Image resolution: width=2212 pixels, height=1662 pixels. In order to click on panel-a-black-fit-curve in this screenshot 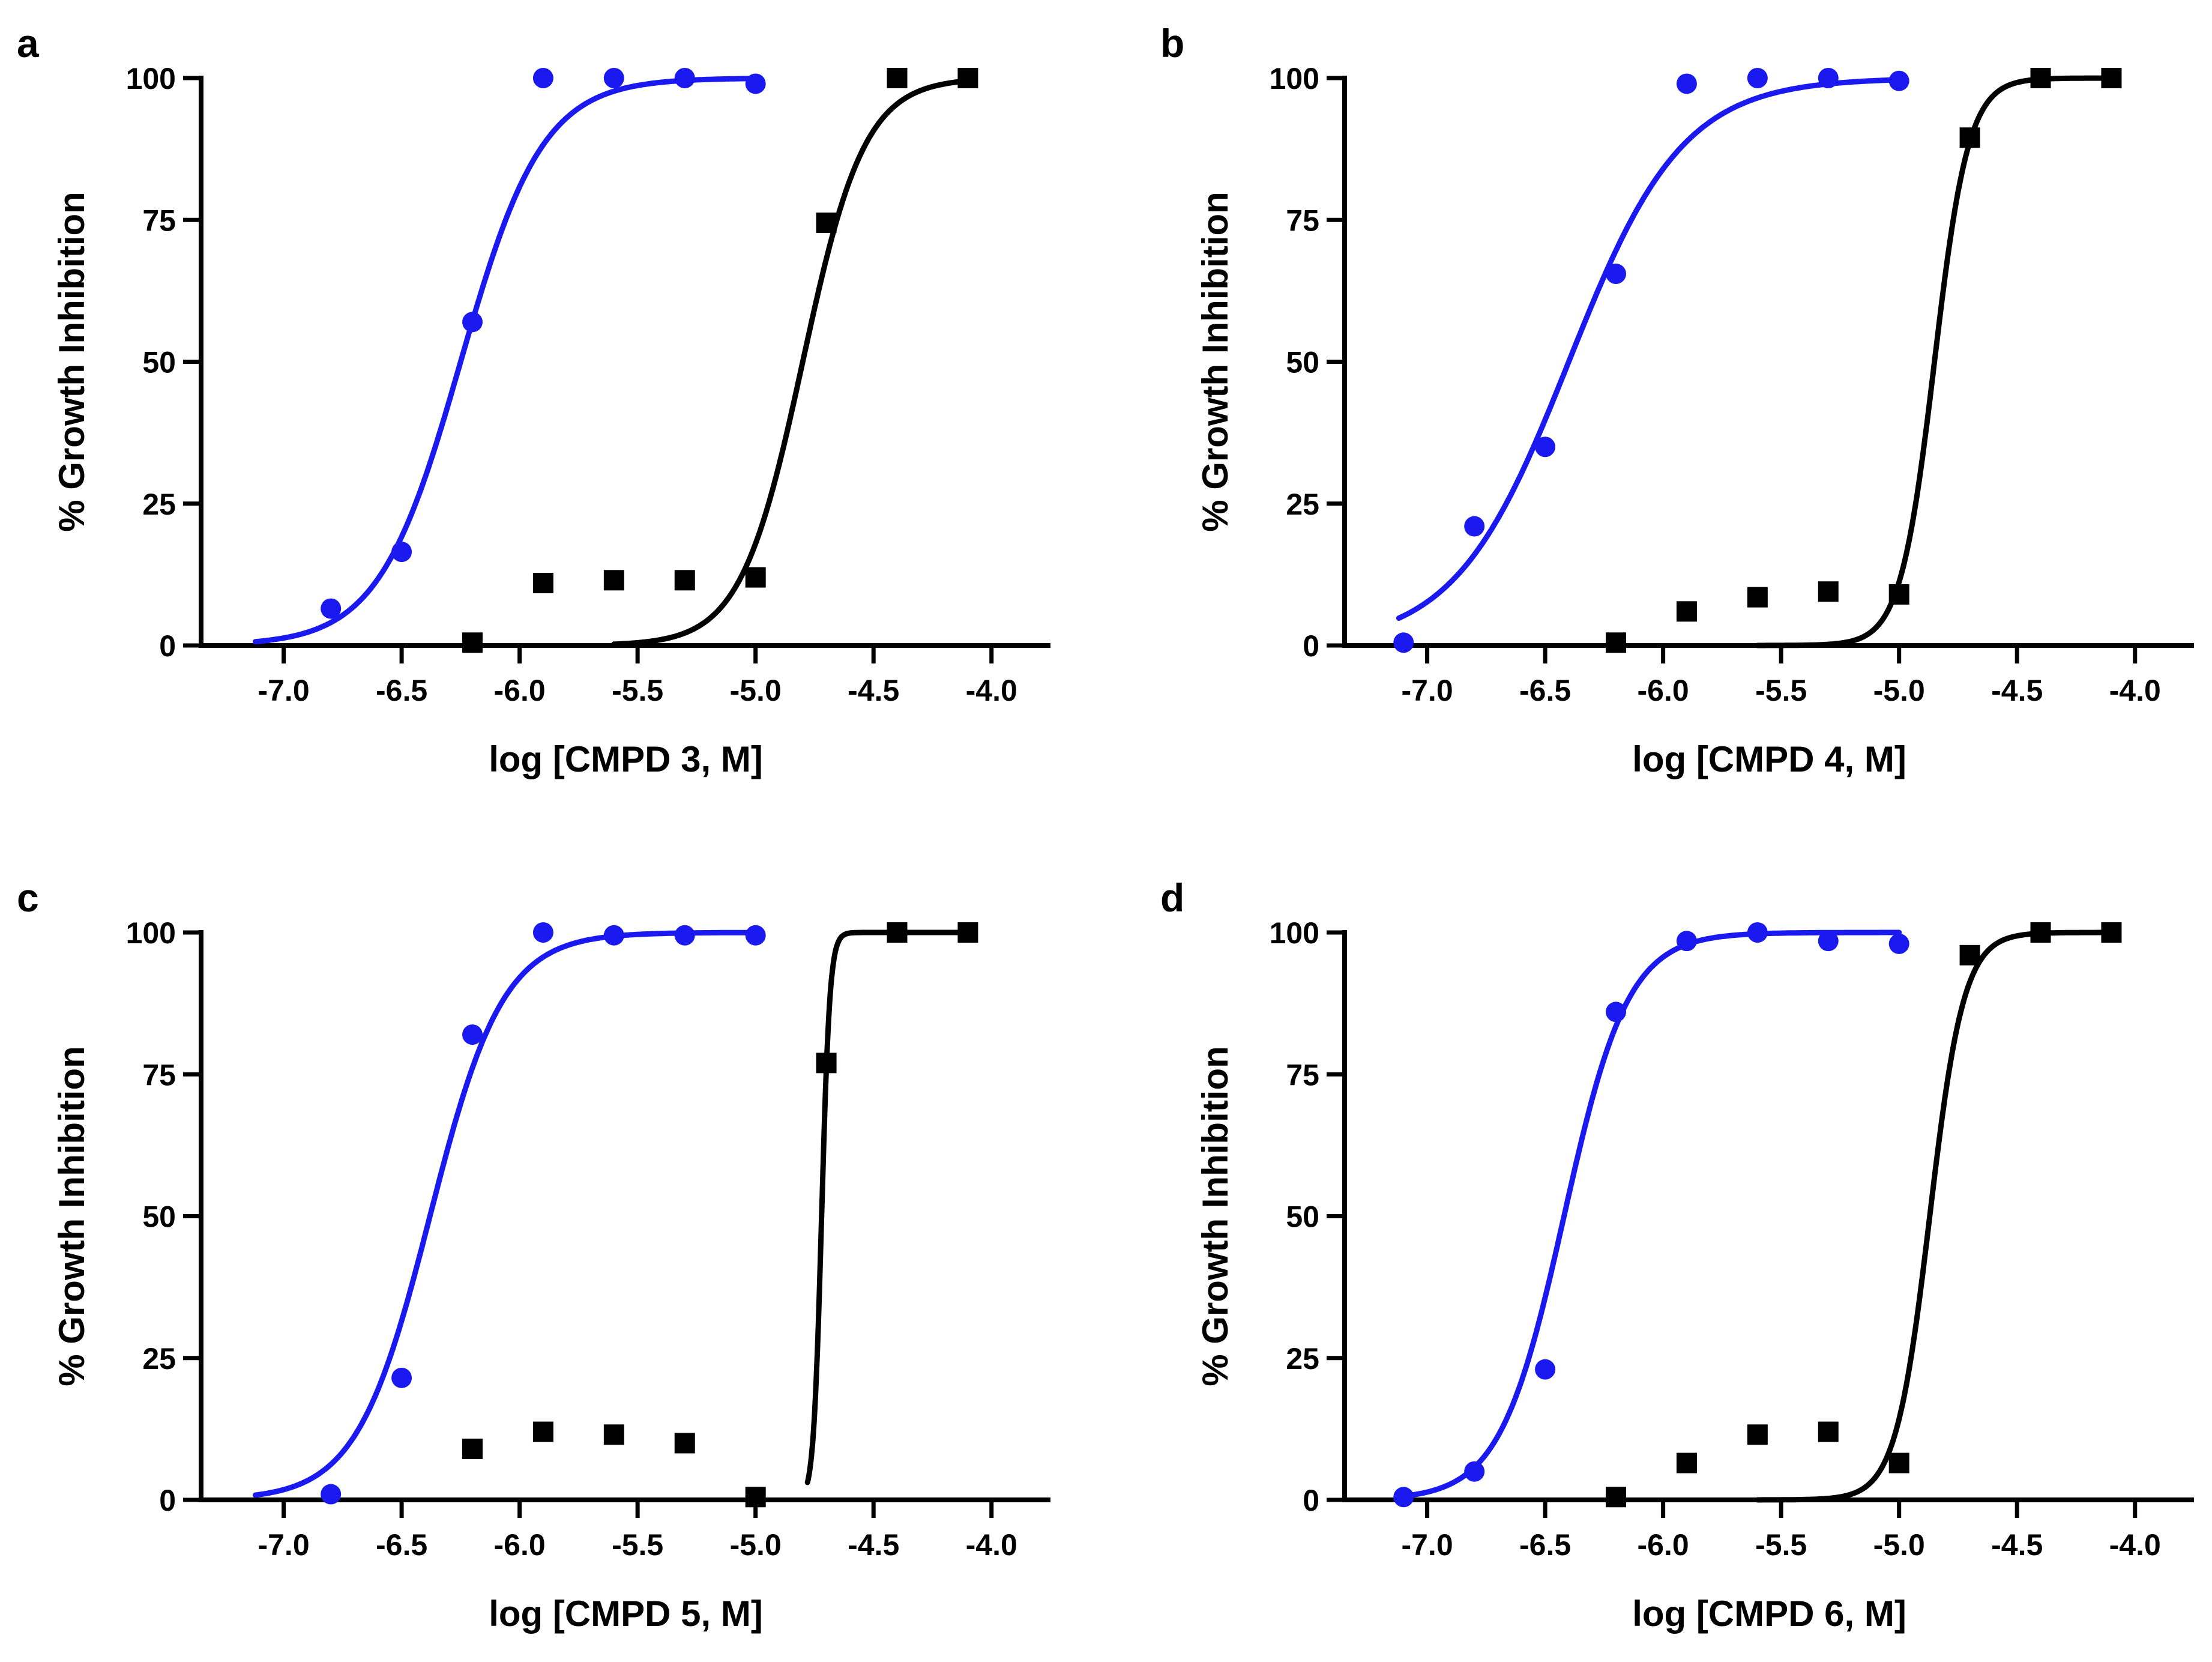, I will do `click(791, 362)`.